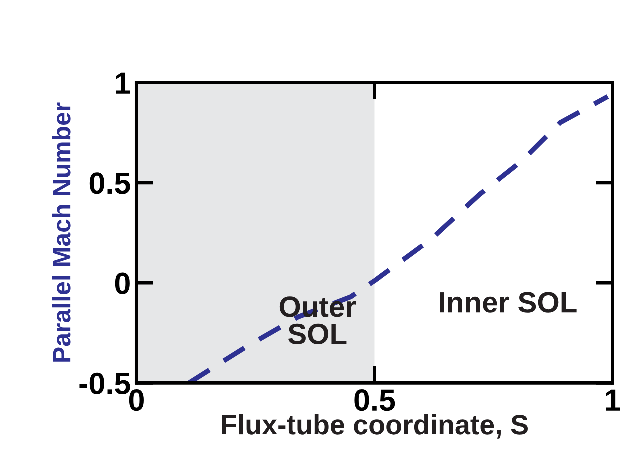 The height and width of the screenshot is (465, 633). I want to click on y-tick-label: 0.5, so click(110, 183).